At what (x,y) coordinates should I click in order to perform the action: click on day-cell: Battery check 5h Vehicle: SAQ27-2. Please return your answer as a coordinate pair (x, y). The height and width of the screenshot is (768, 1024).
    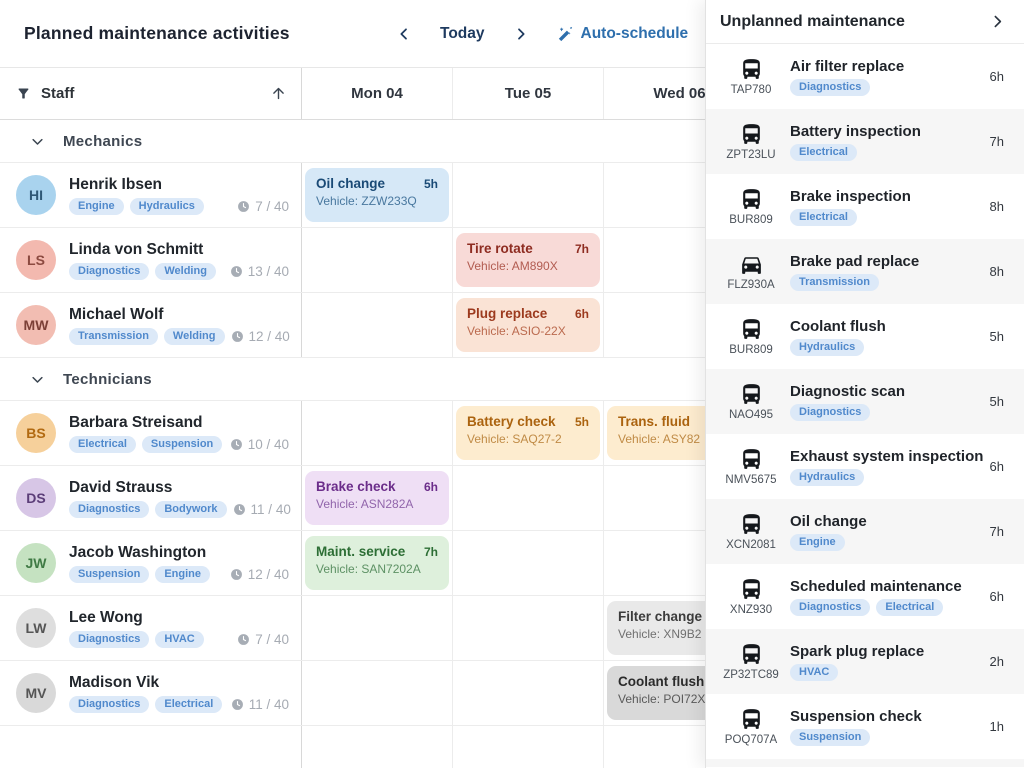
    Looking at the image, I should click on (528, 433).